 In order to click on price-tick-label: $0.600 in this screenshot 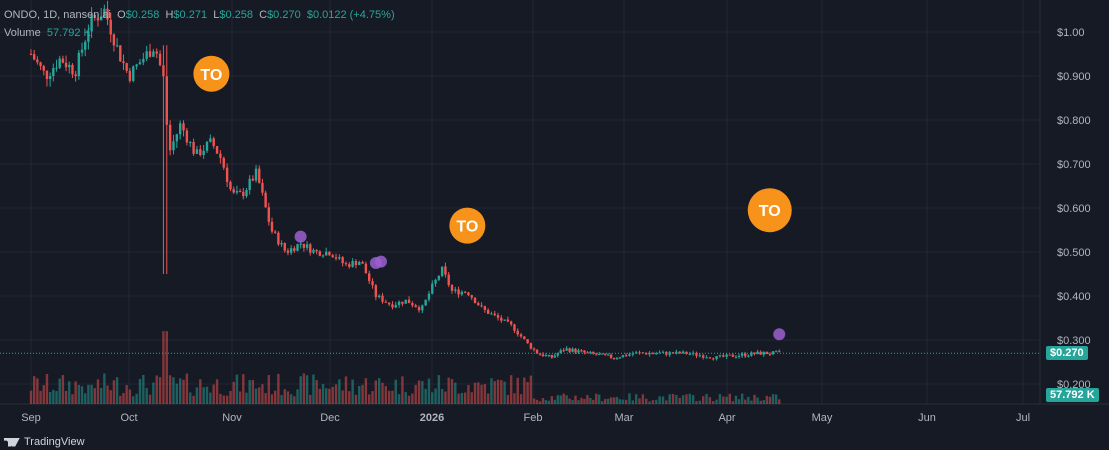, I will do `click(1074, 209)`.